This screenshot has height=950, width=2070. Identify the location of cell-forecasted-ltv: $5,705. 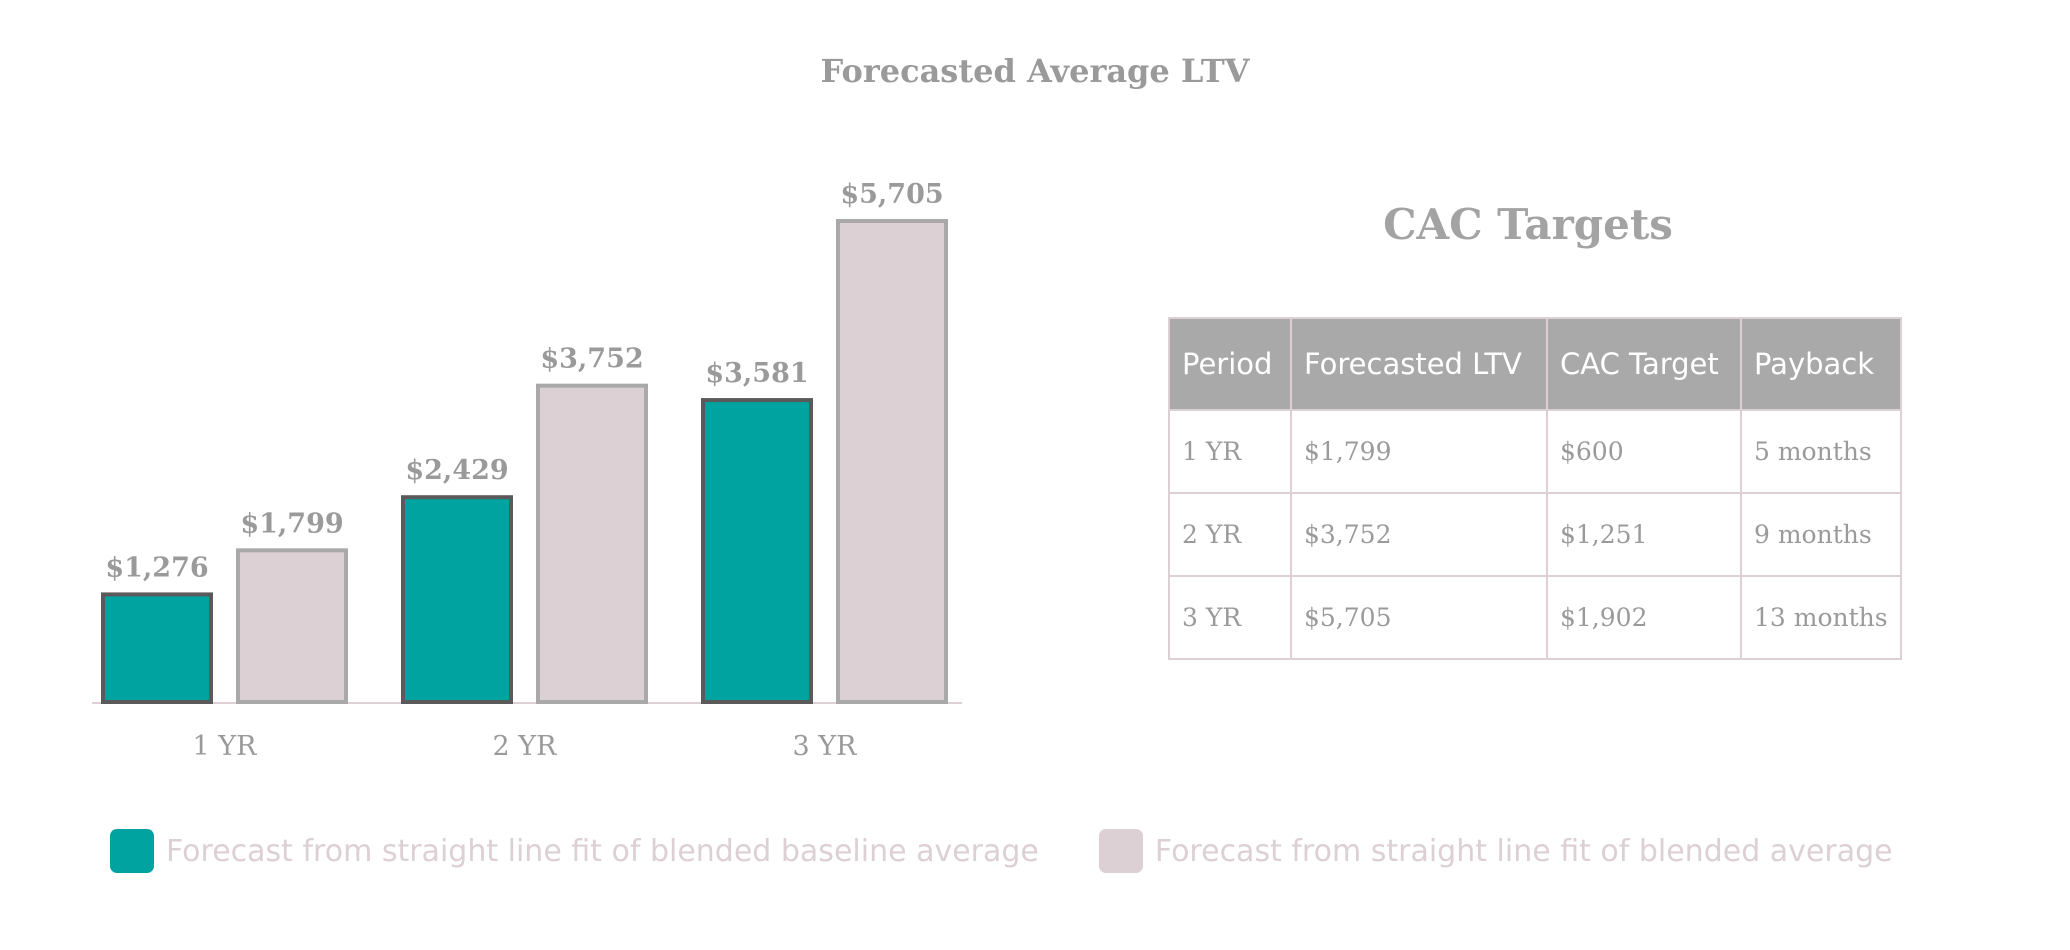
(1419, 617).